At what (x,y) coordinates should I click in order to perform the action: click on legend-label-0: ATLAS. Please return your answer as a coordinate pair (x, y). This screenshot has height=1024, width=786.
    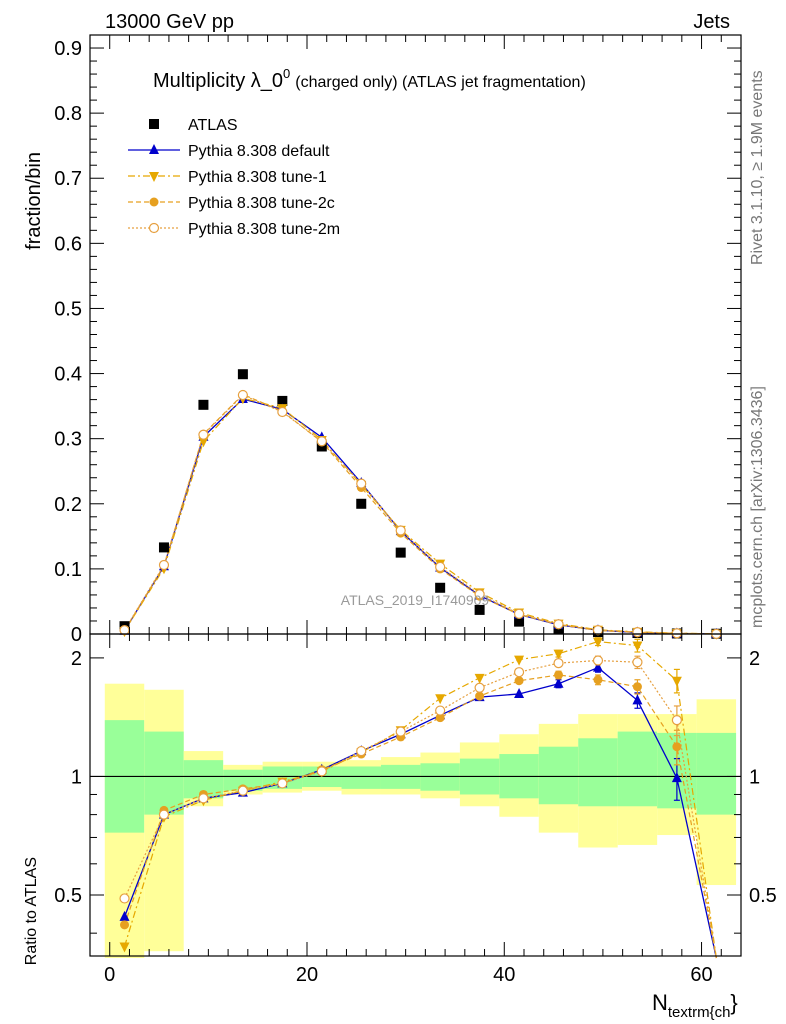
    Looking at the image, I should click on (213, 125).